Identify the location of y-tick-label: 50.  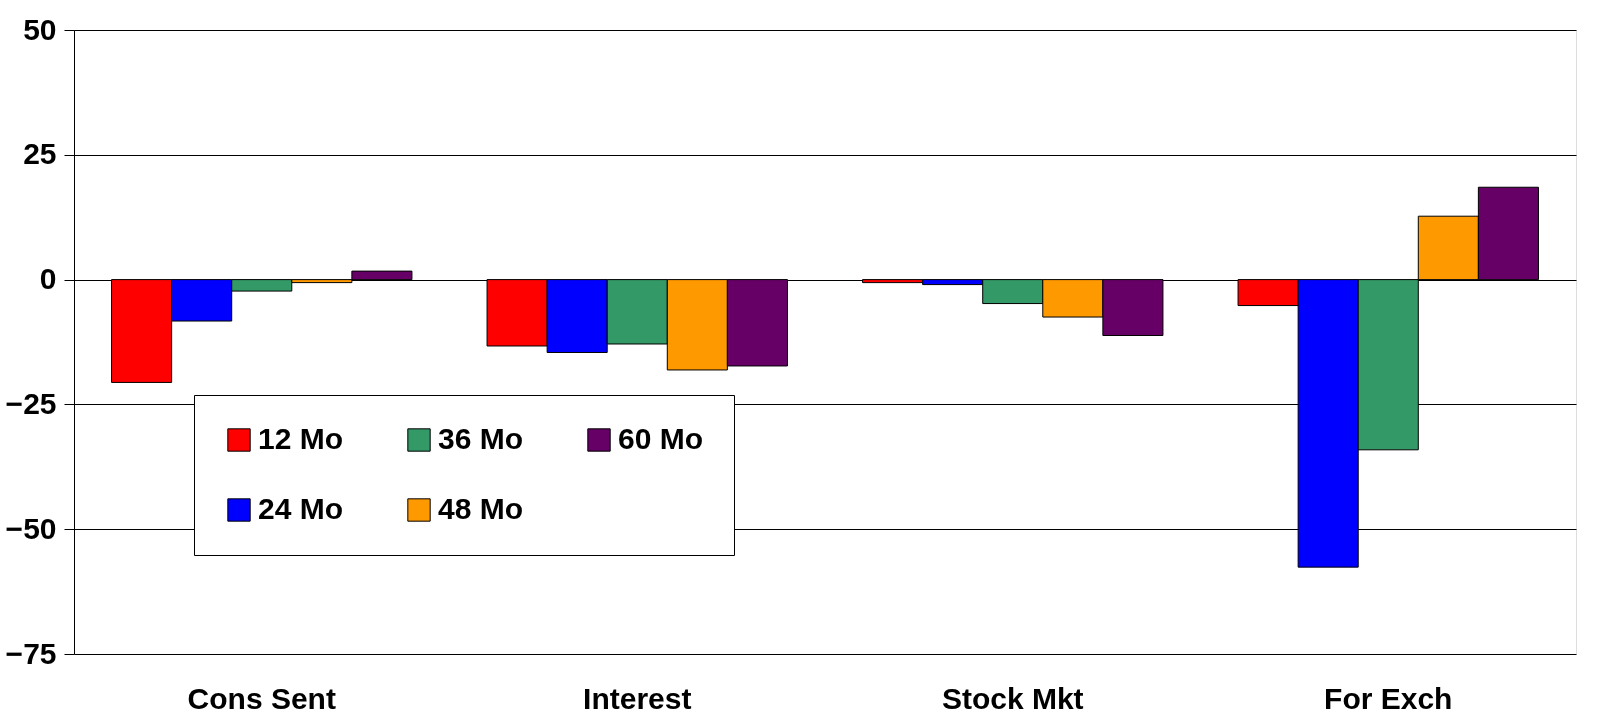
(40, 29).